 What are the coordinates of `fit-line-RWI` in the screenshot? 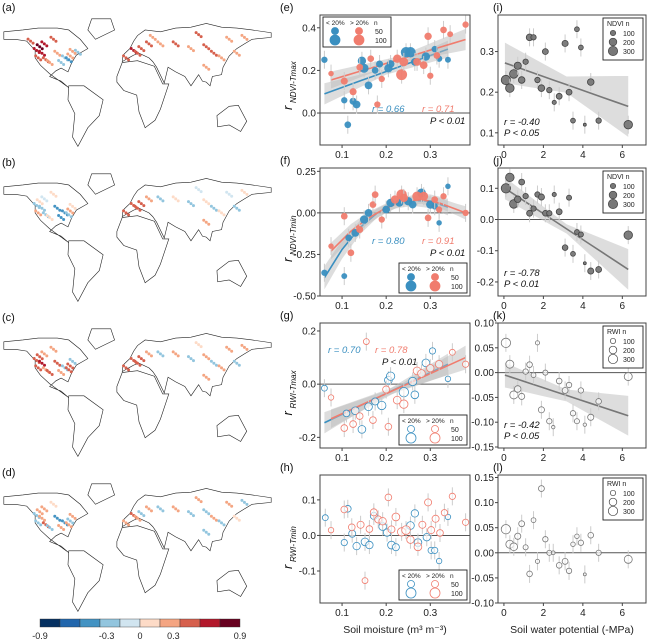 It's located at (566, 395).